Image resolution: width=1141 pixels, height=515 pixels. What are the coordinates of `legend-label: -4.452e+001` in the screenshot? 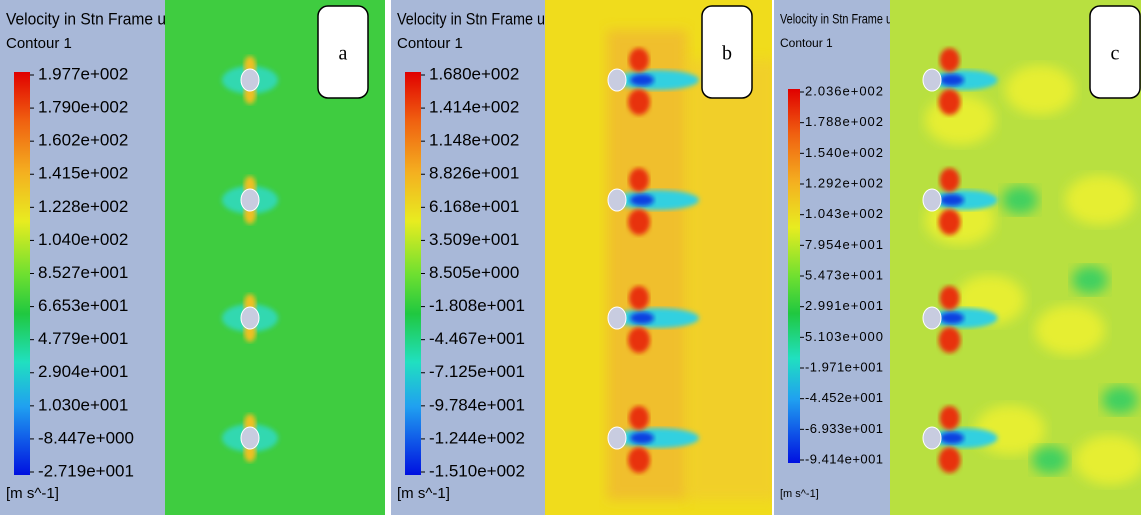 It's located at (844, 397).